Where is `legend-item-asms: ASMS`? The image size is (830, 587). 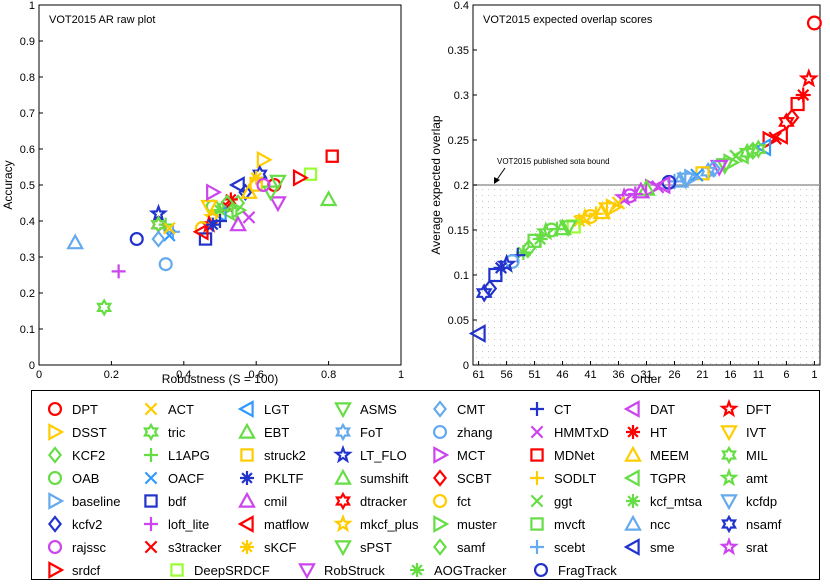
legend-item-asms: ASMS is located at coordinates (363, 409).